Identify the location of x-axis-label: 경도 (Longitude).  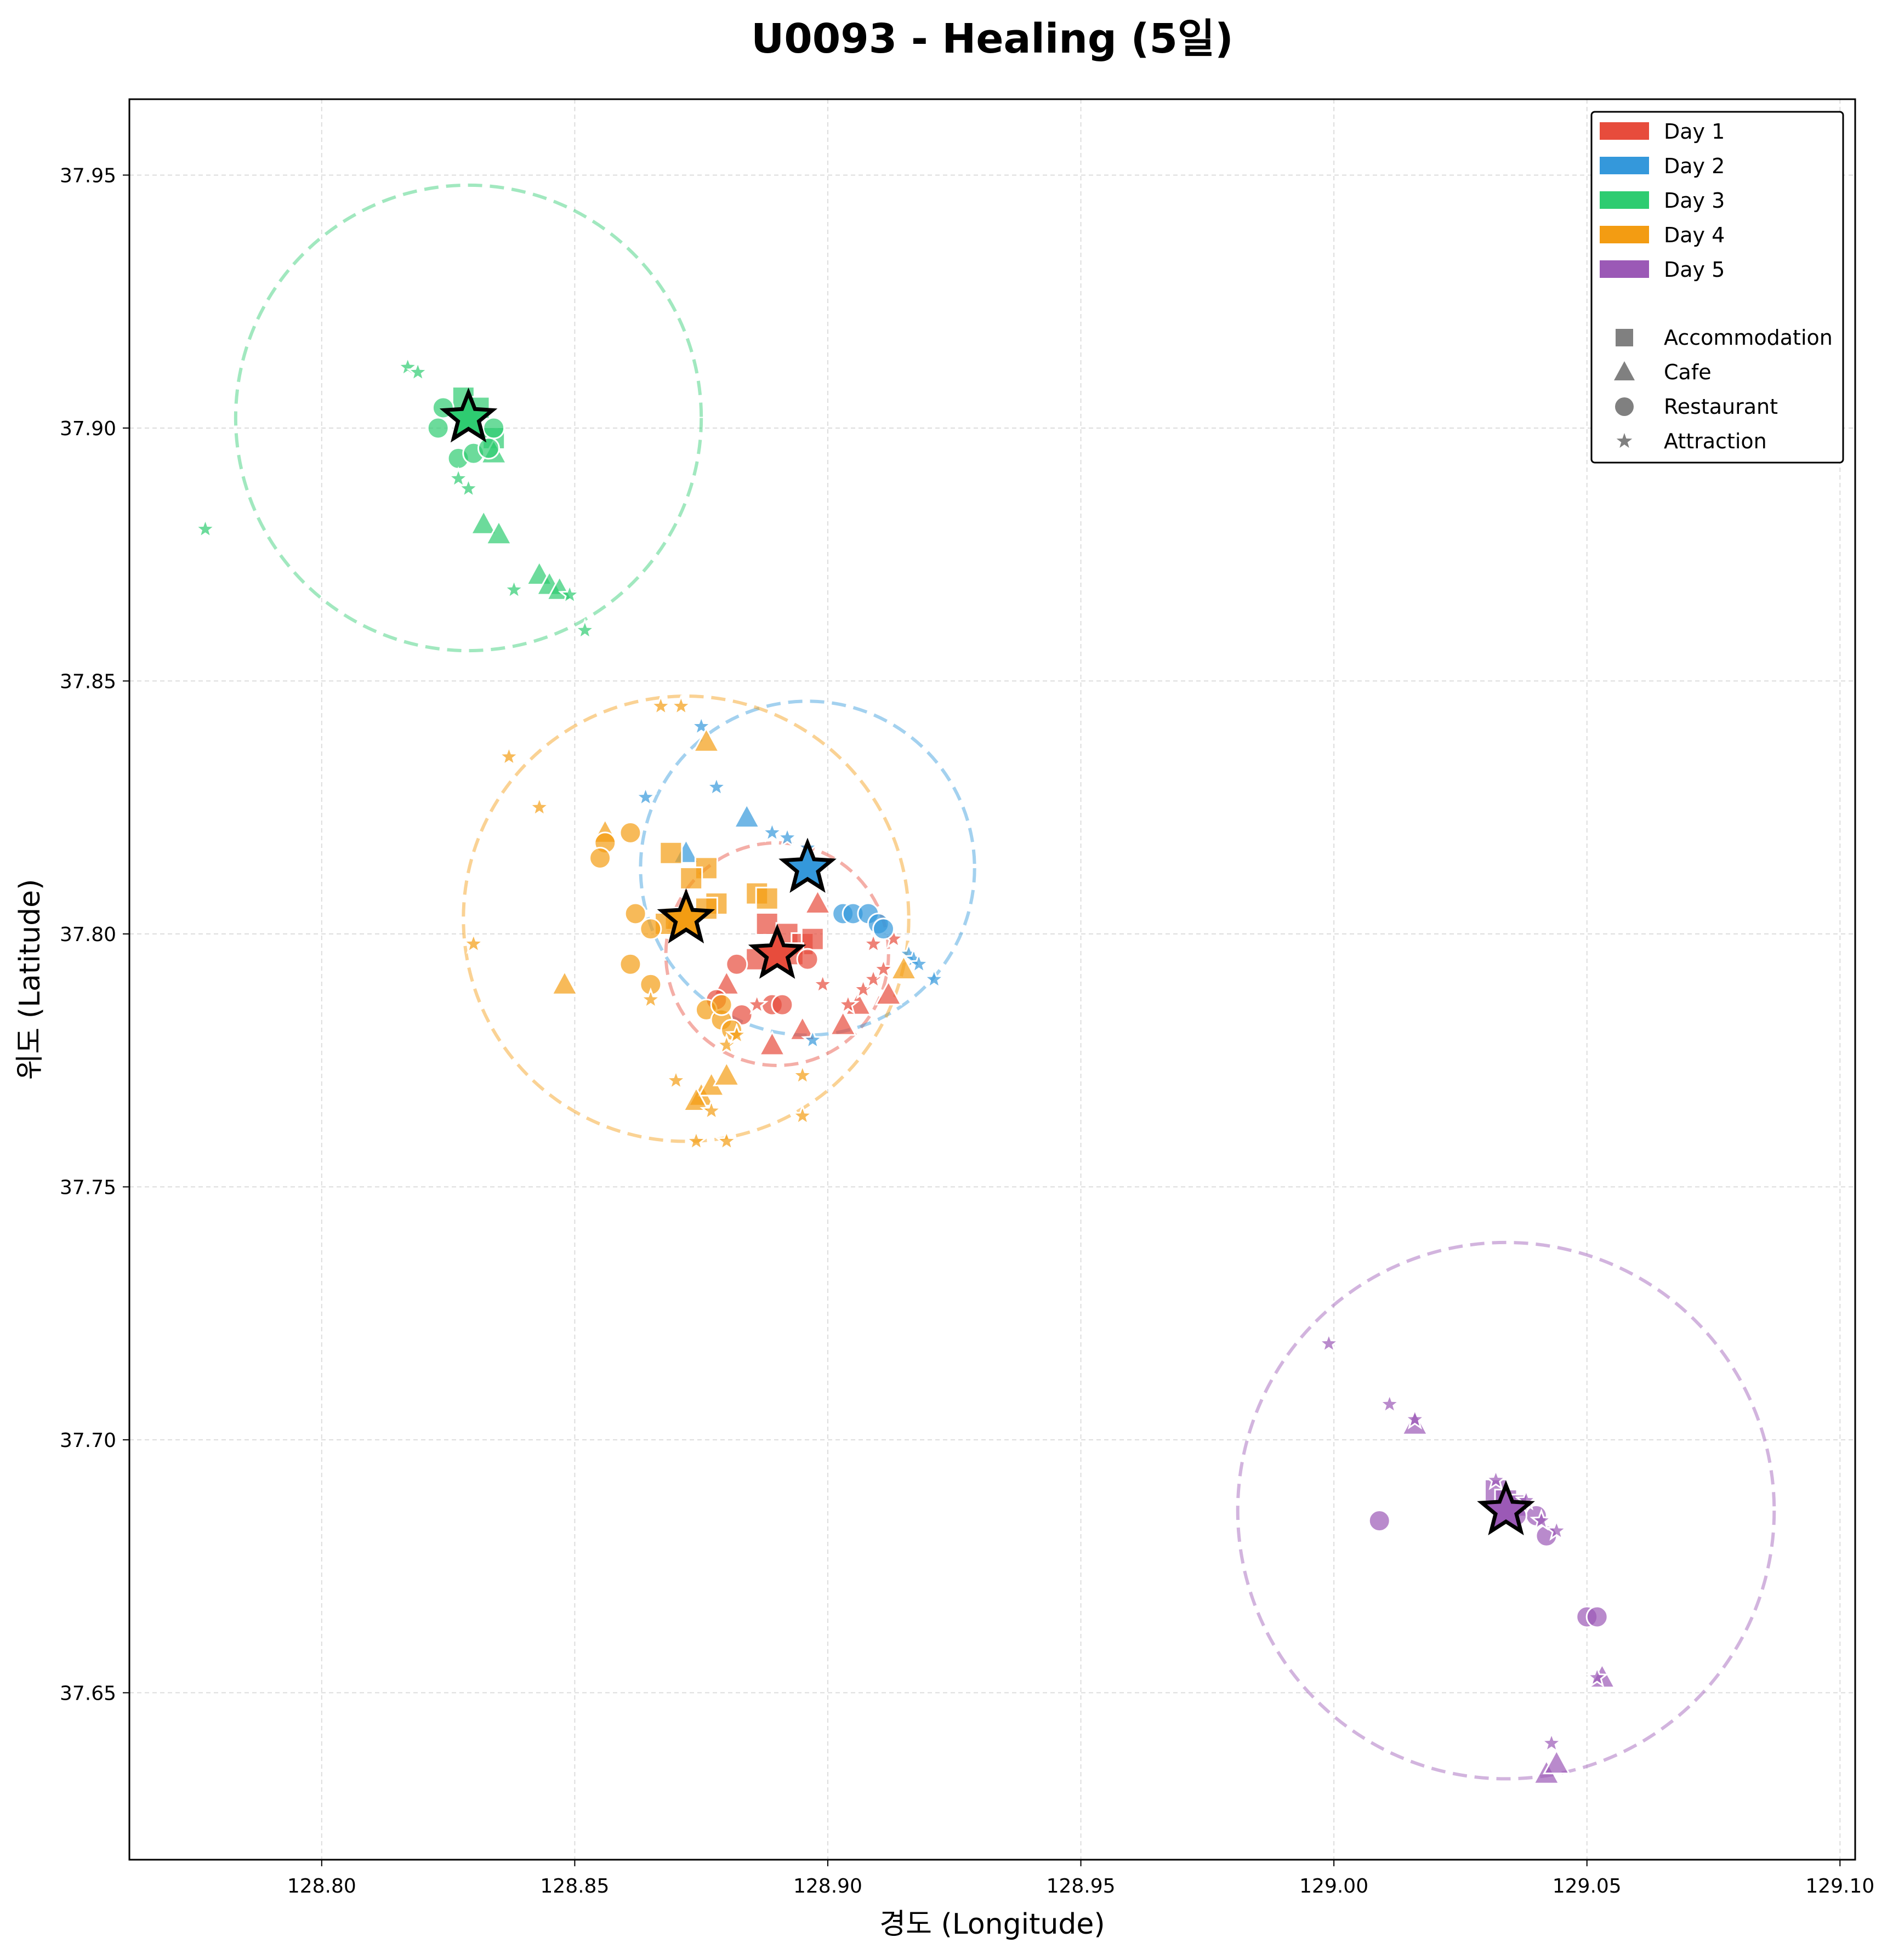
(992, 1924).